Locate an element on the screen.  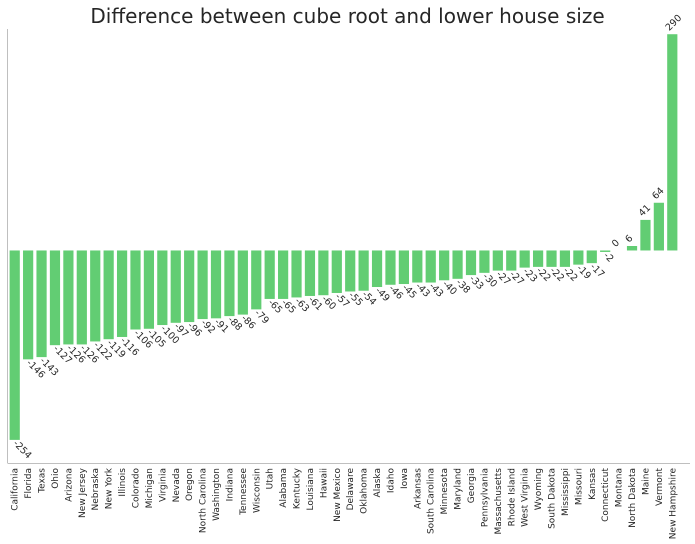
x-tick-label: Hawaii is located at coordinates (324, 483).